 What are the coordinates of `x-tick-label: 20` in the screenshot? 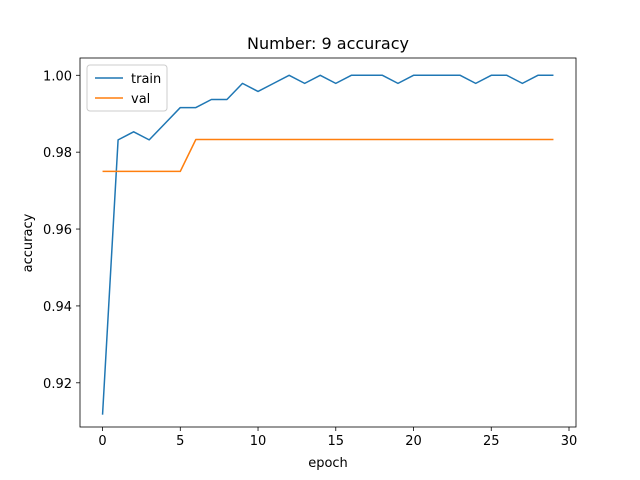 It's located at (413, 441).